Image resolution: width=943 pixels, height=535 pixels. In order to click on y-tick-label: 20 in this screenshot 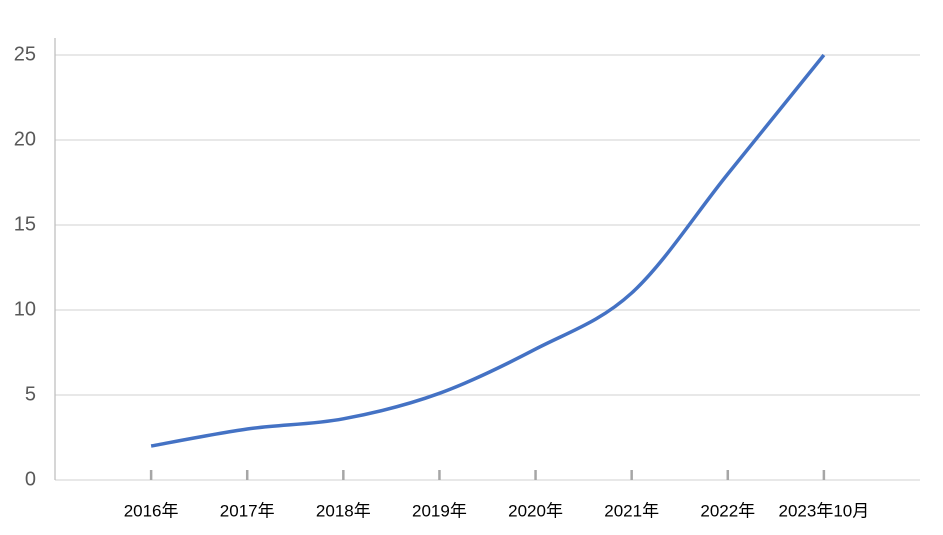, I will do `click(25, 139)`.